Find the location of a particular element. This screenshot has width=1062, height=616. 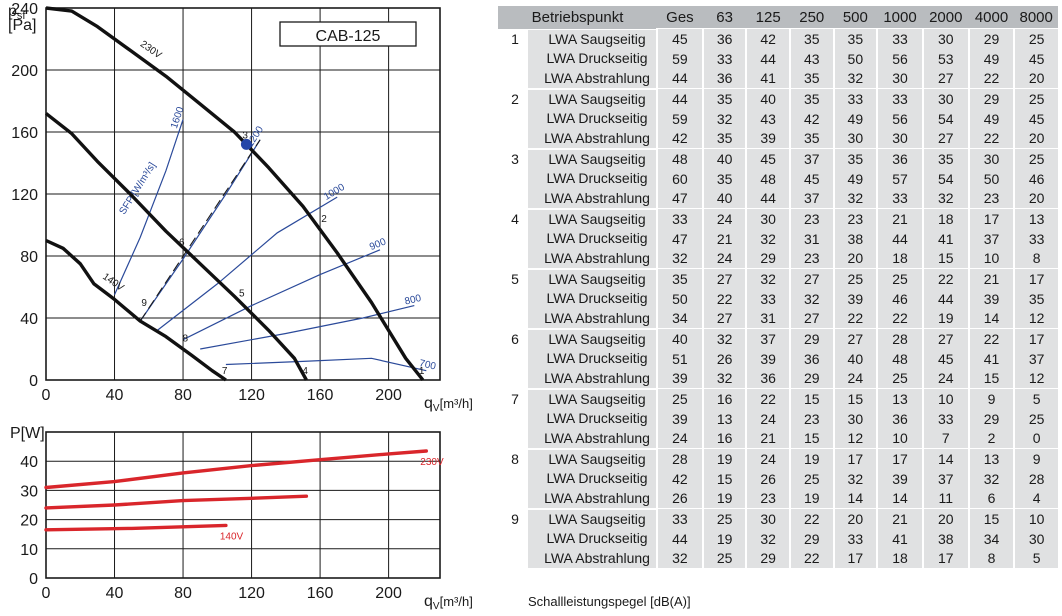

row-label-cell: 1 LWA Saugseitig is located at coordinates (577, 38).